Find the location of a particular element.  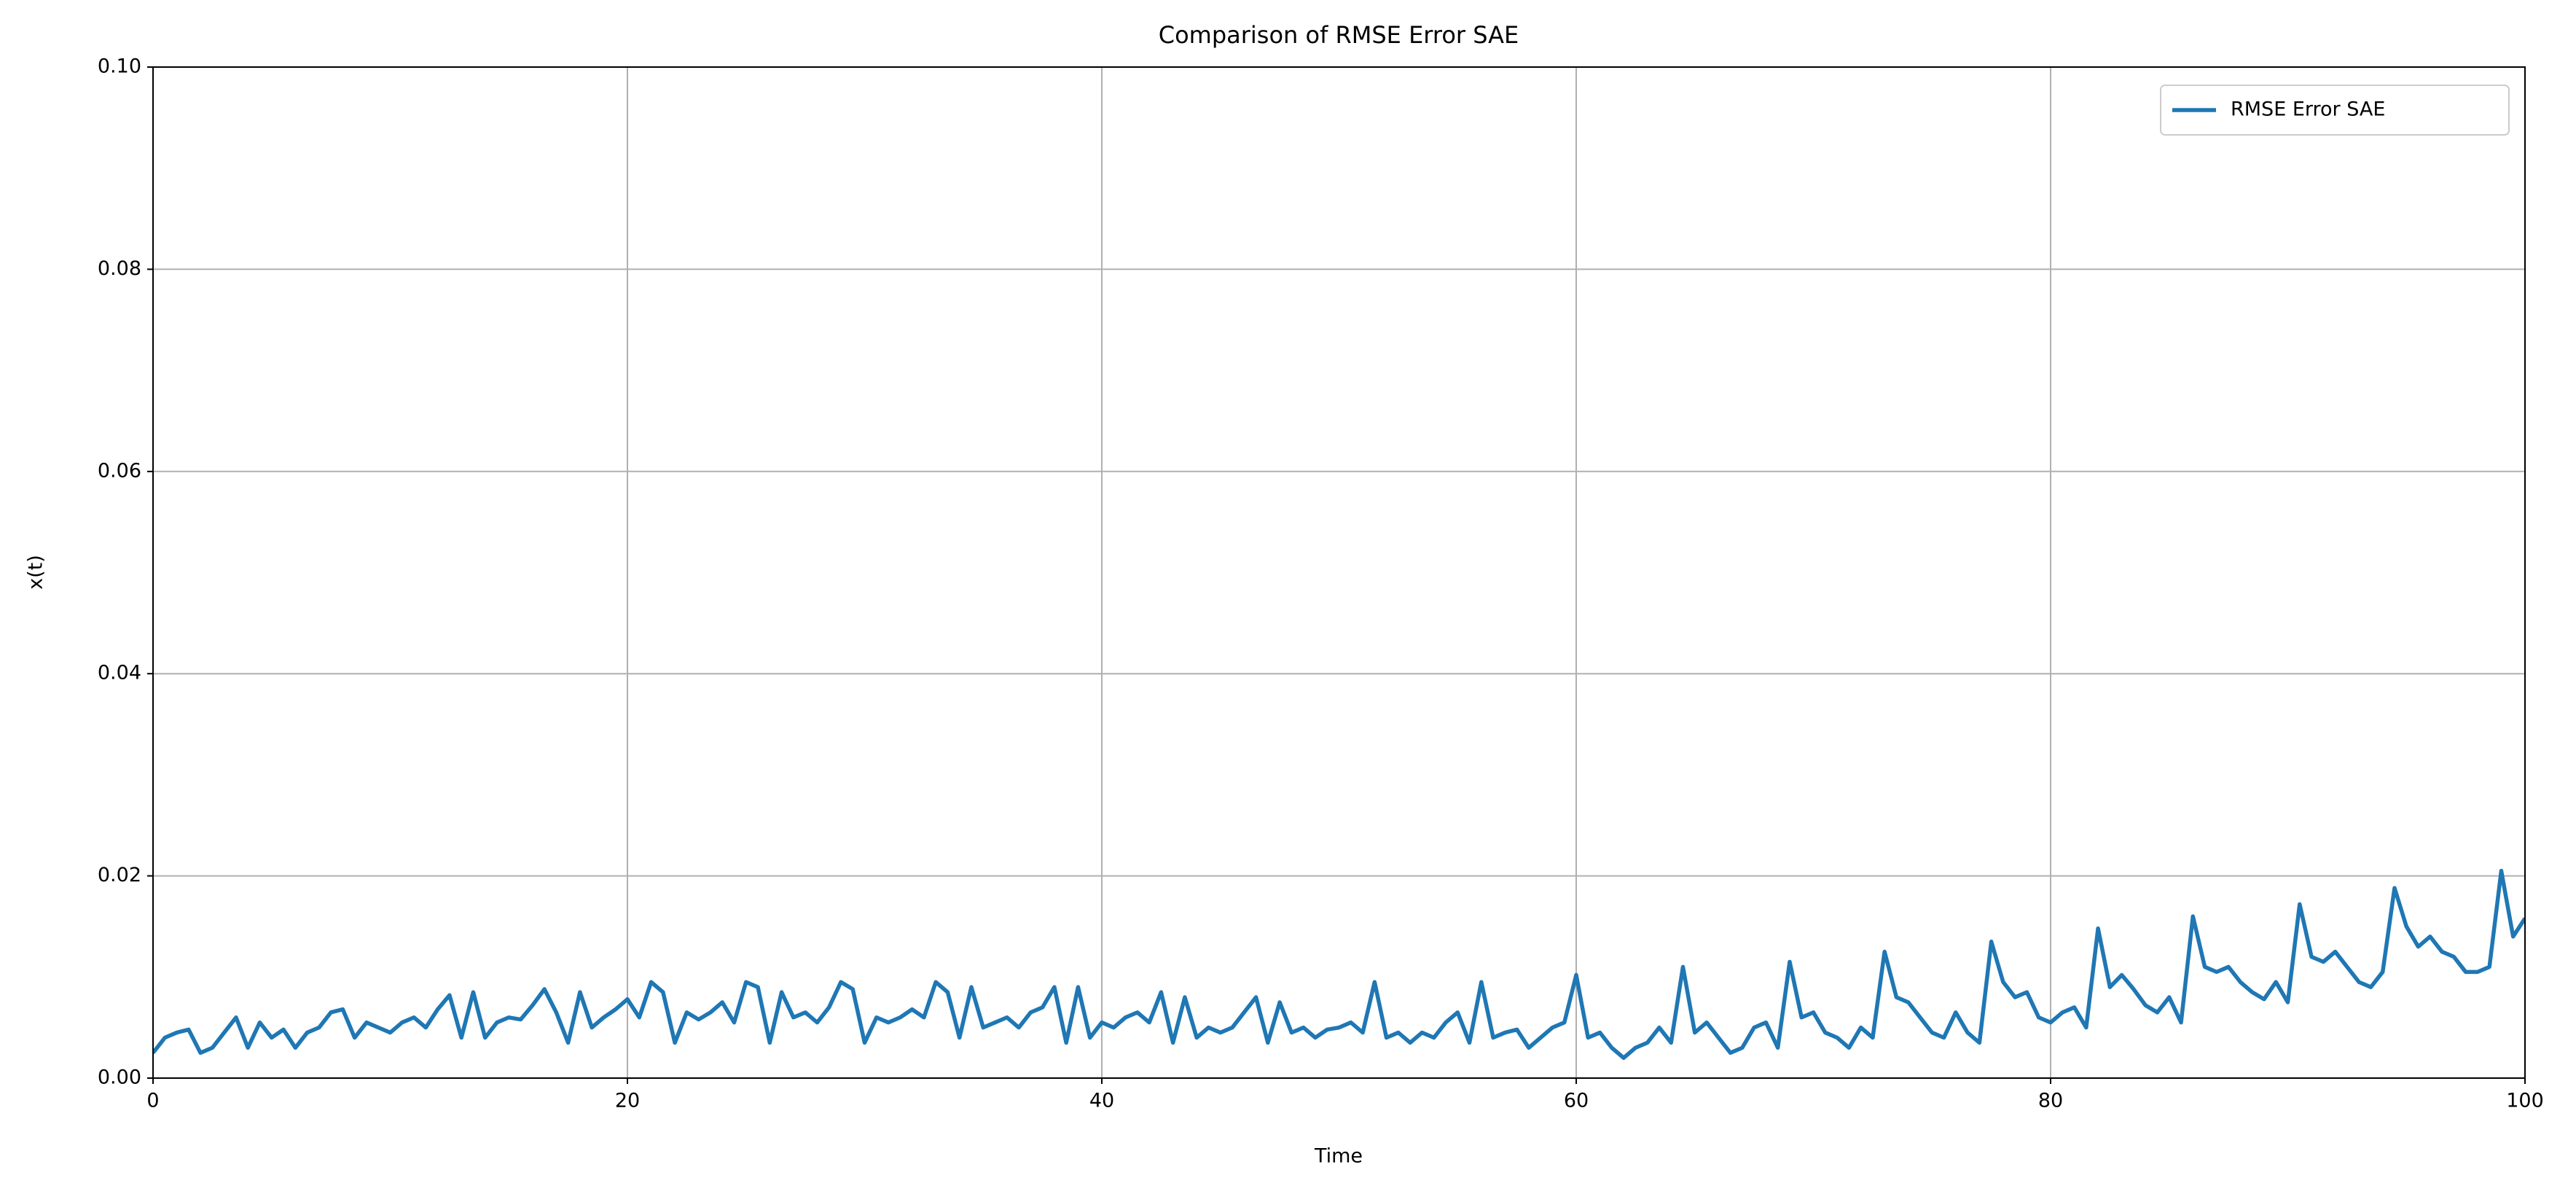

x-tick-label: 80 is located at coordinates (2050, 1101).